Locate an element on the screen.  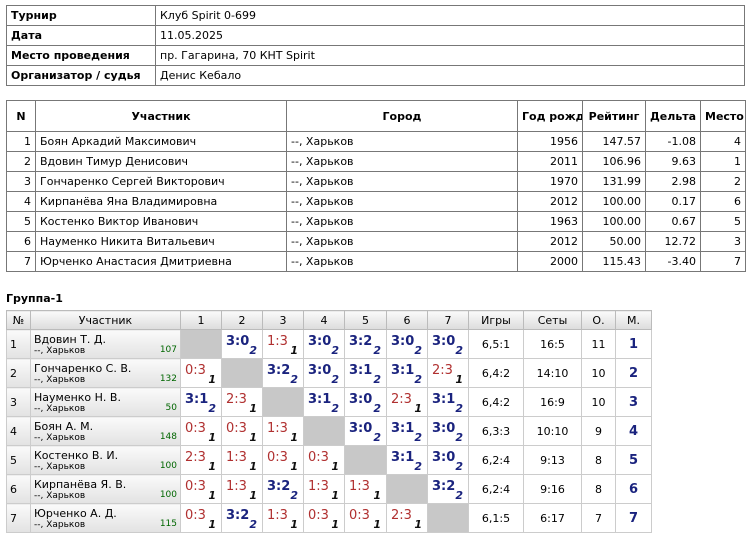
sets: 10:10 is located at coordinates (552, 431).